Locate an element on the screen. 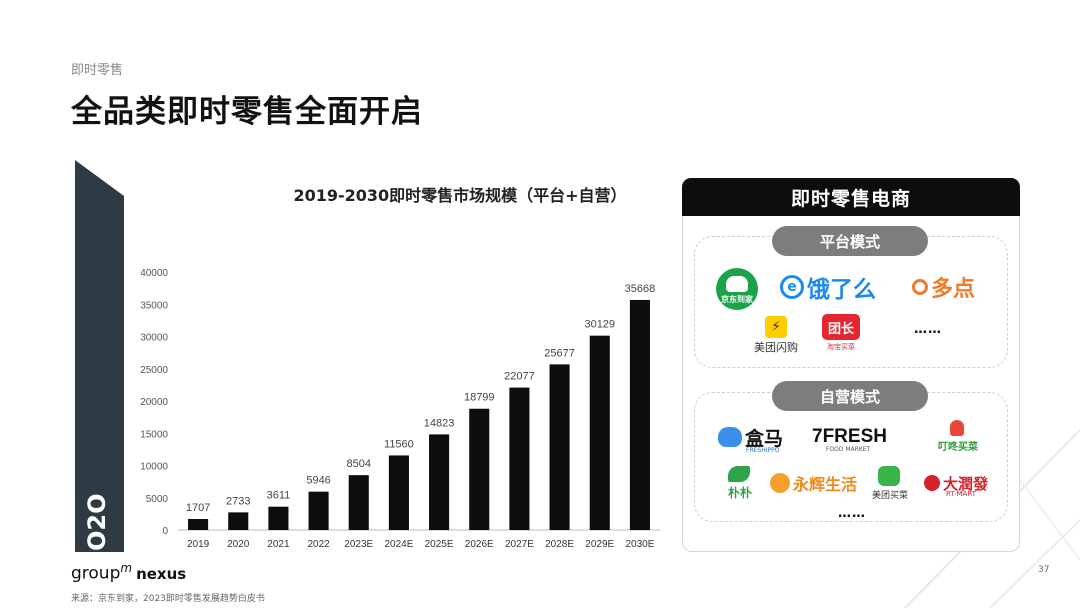 The width and height of the screenshot is (1080, 608). tuanzhang-sub-text: 淘宝买菜 is located at coordinates (841, 347).